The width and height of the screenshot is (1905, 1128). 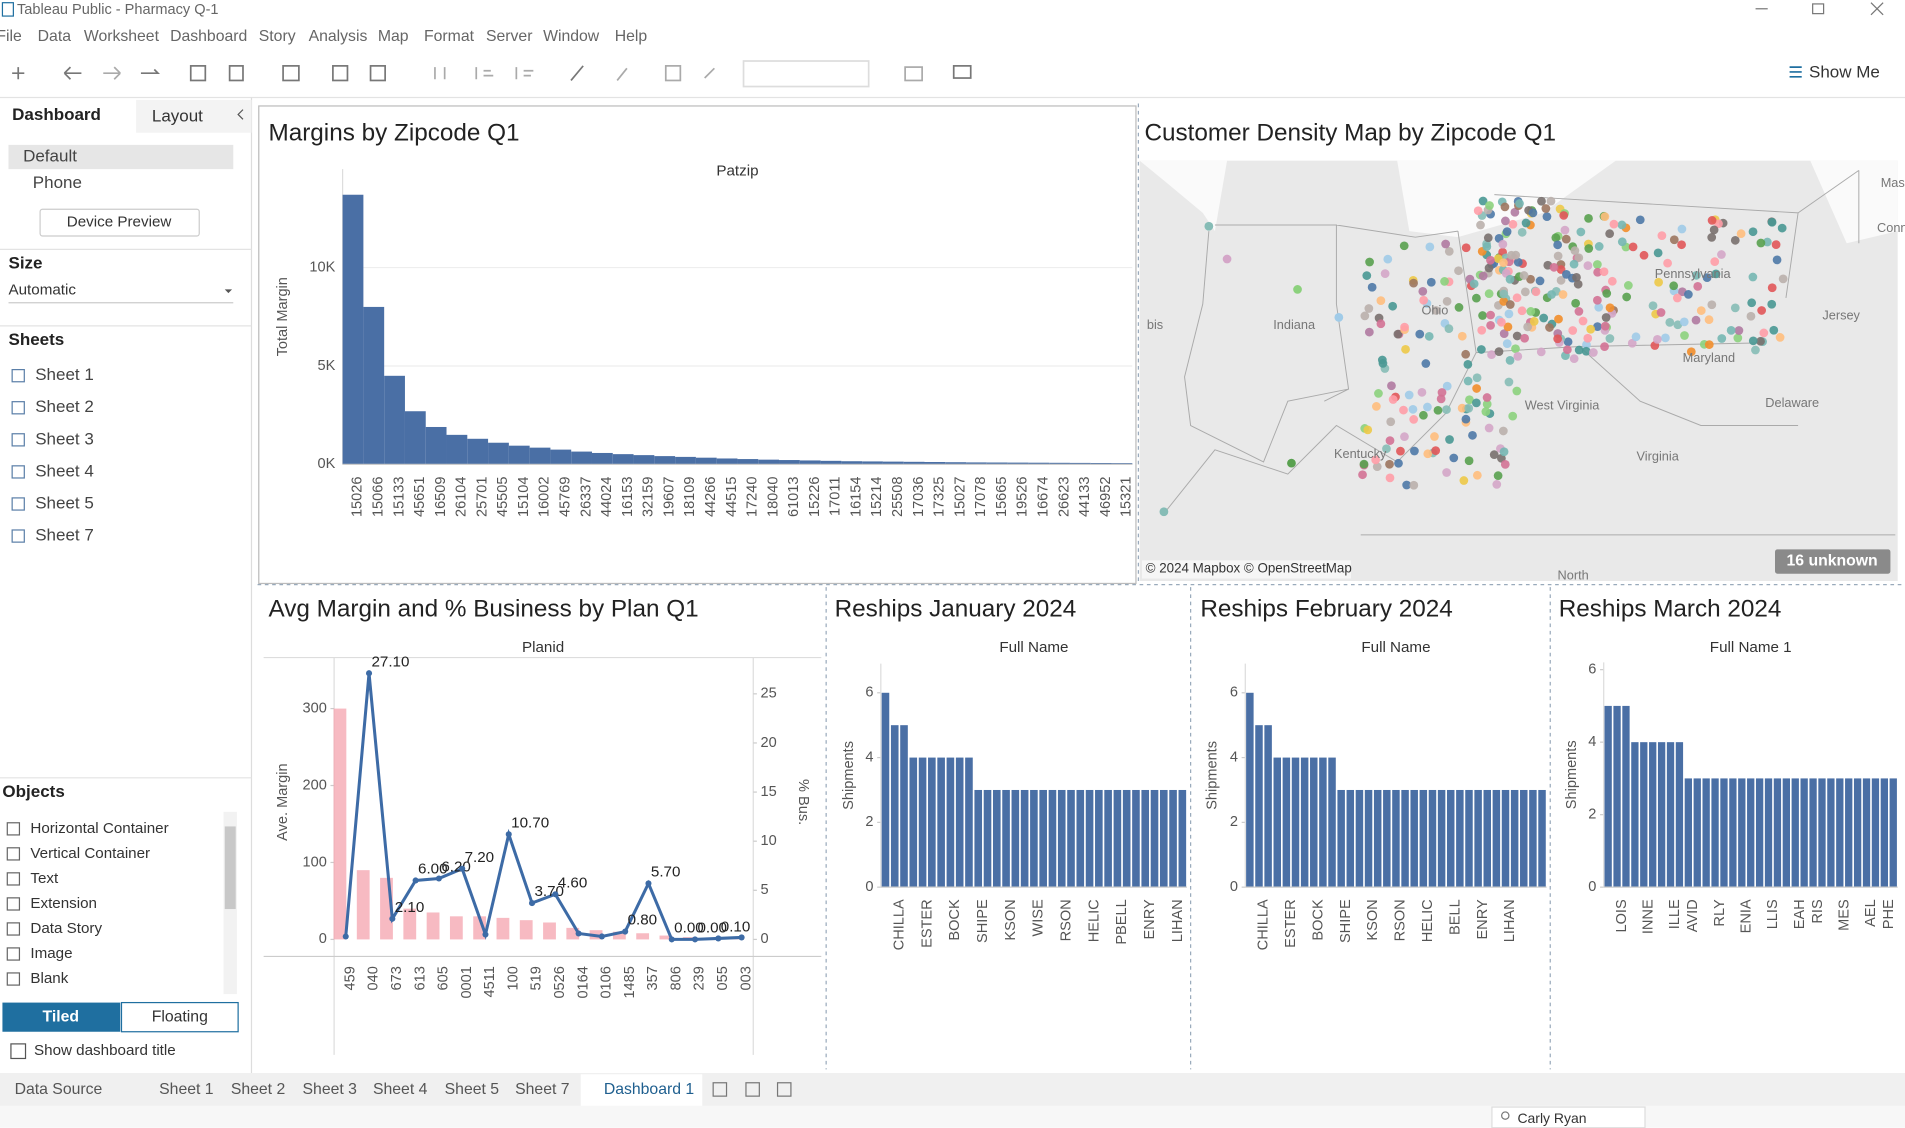 I want to click on unknown-count: 16 unknown, so click(x=1832, y=561).